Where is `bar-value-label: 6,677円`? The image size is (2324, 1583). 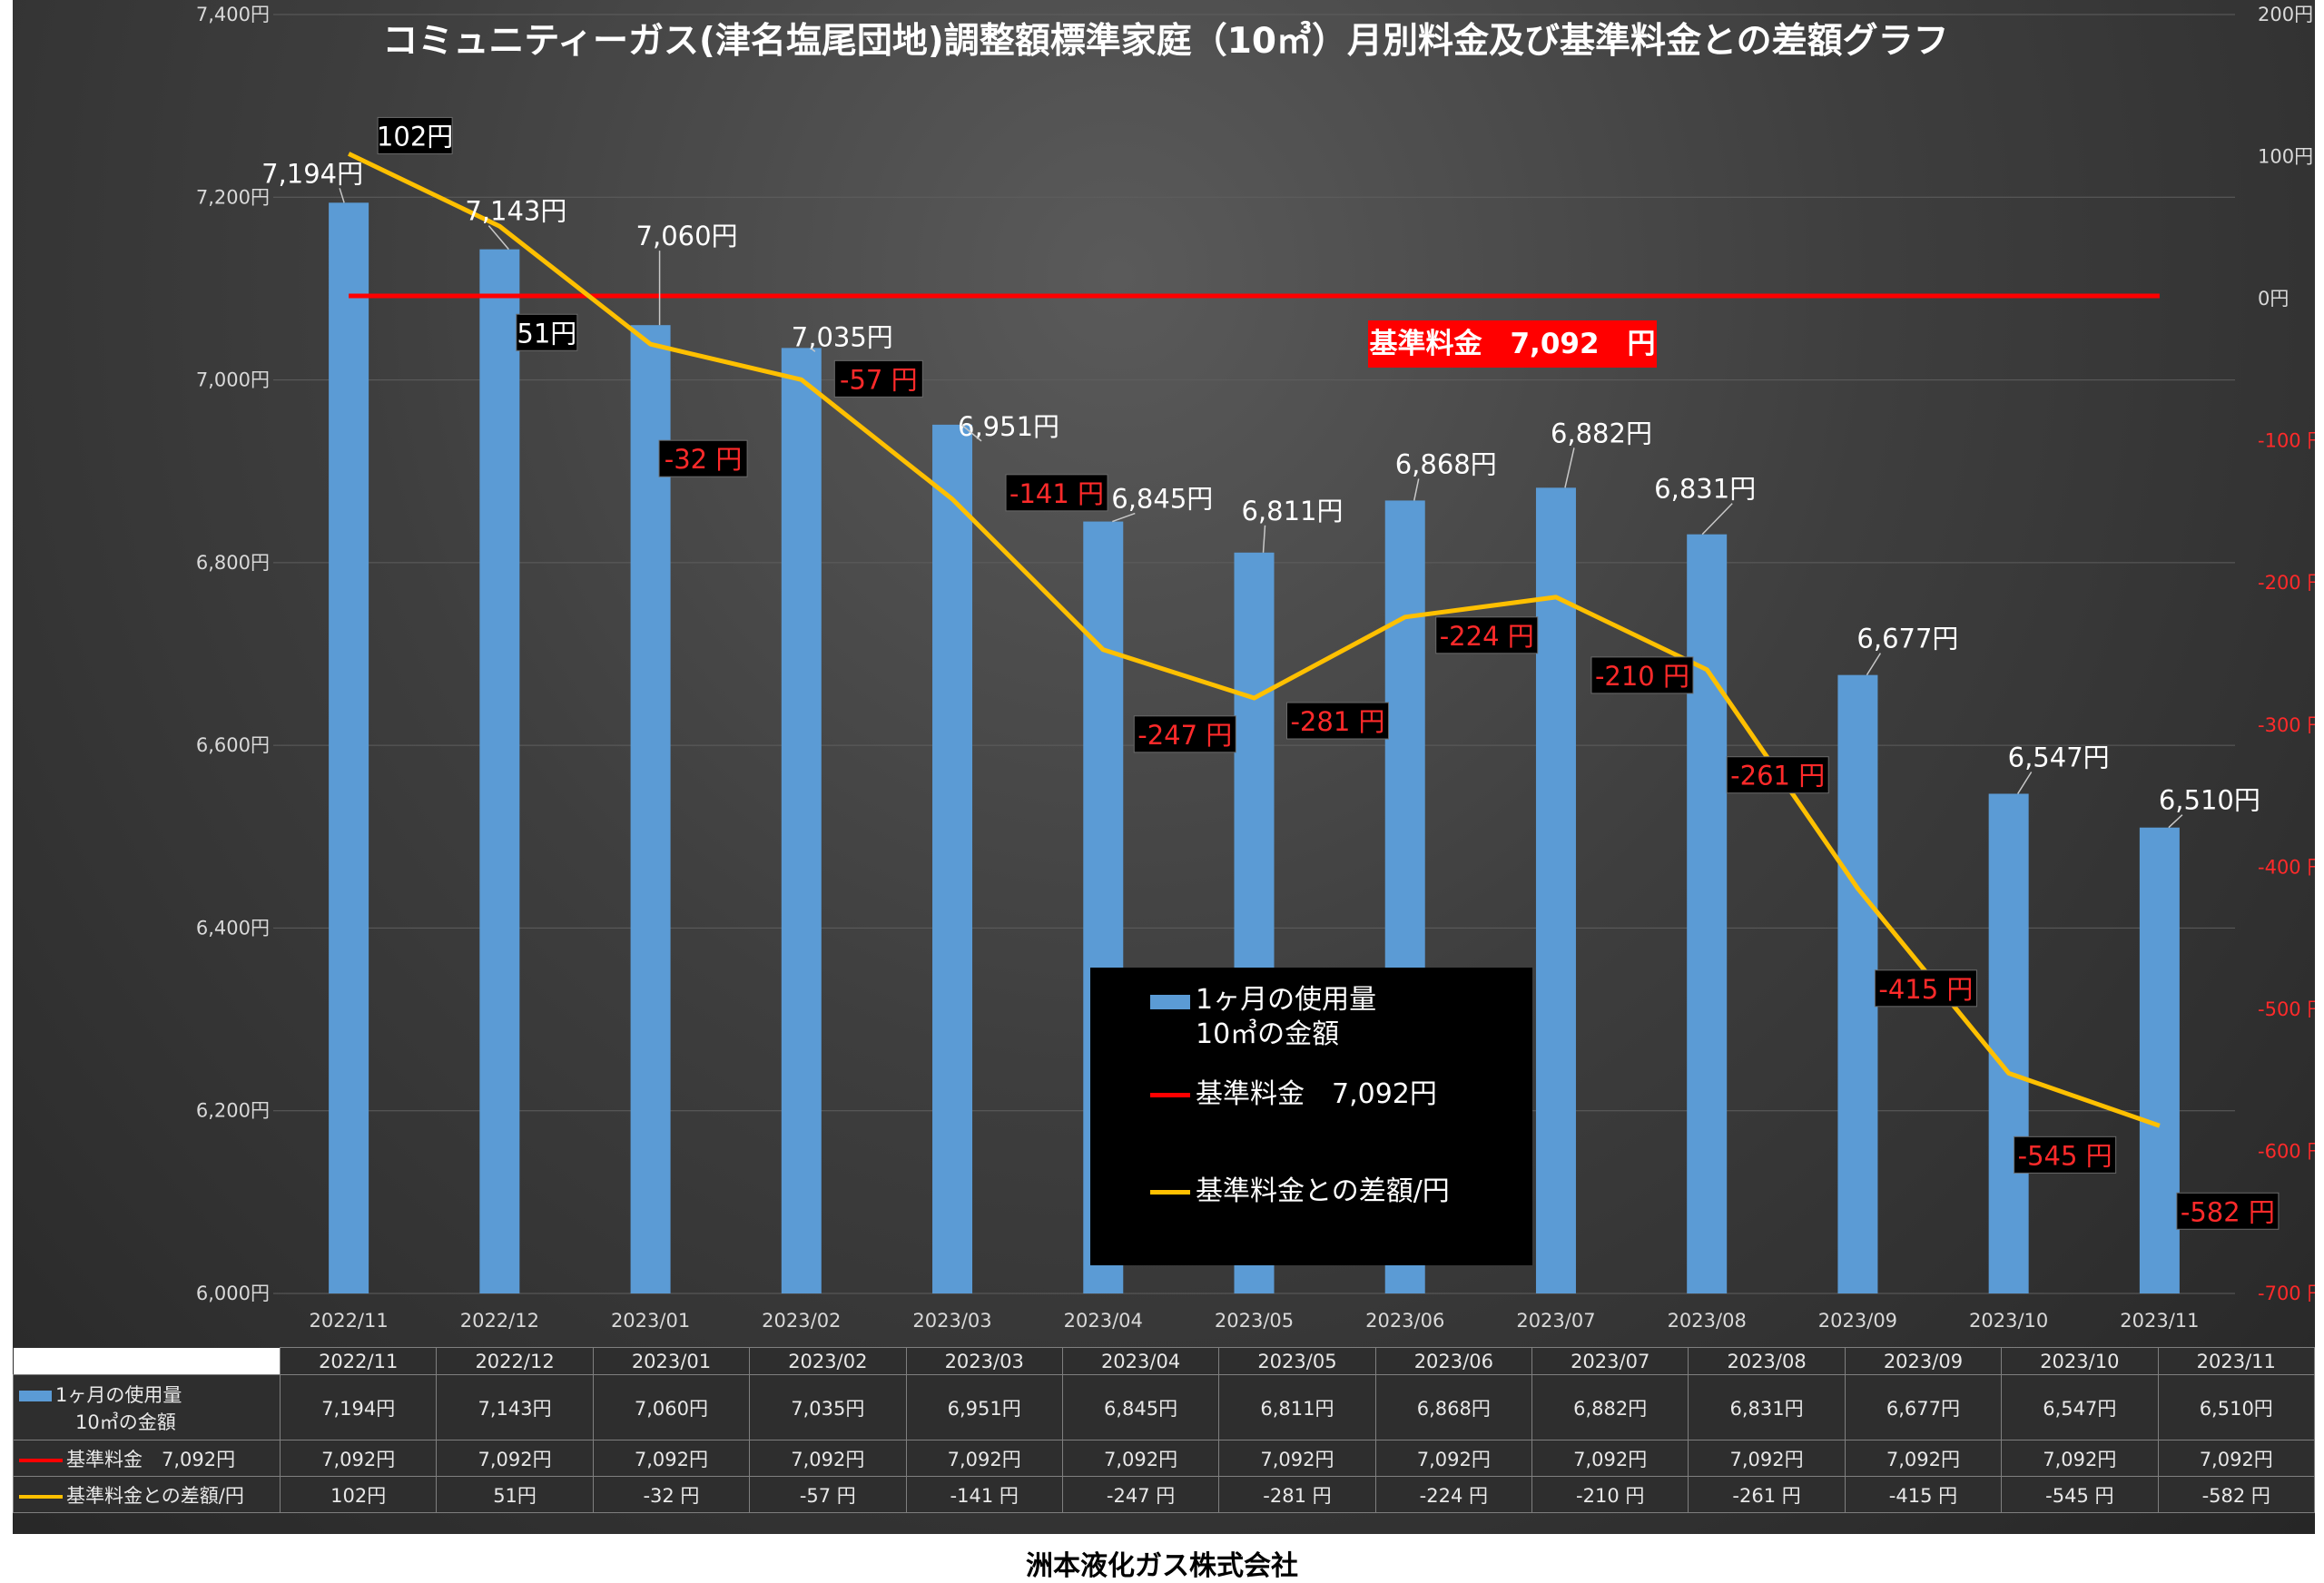 bar-value-label: 6,677円 is located at coordinates (1907, 639).